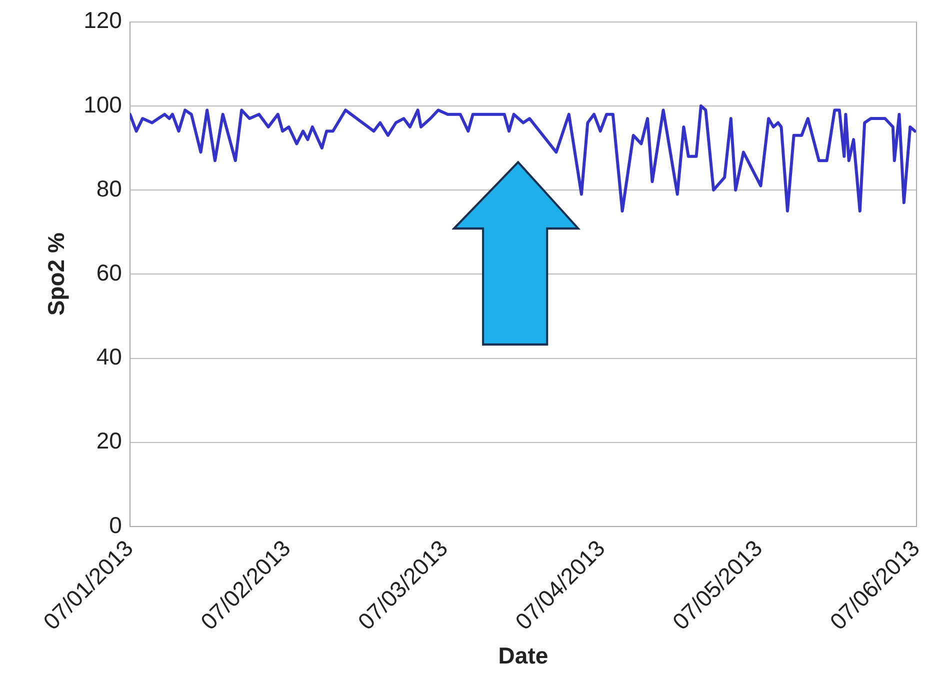 This screenshot has height=679, width=939. I want to click on y-tick-label: 100, so click(103, 104).